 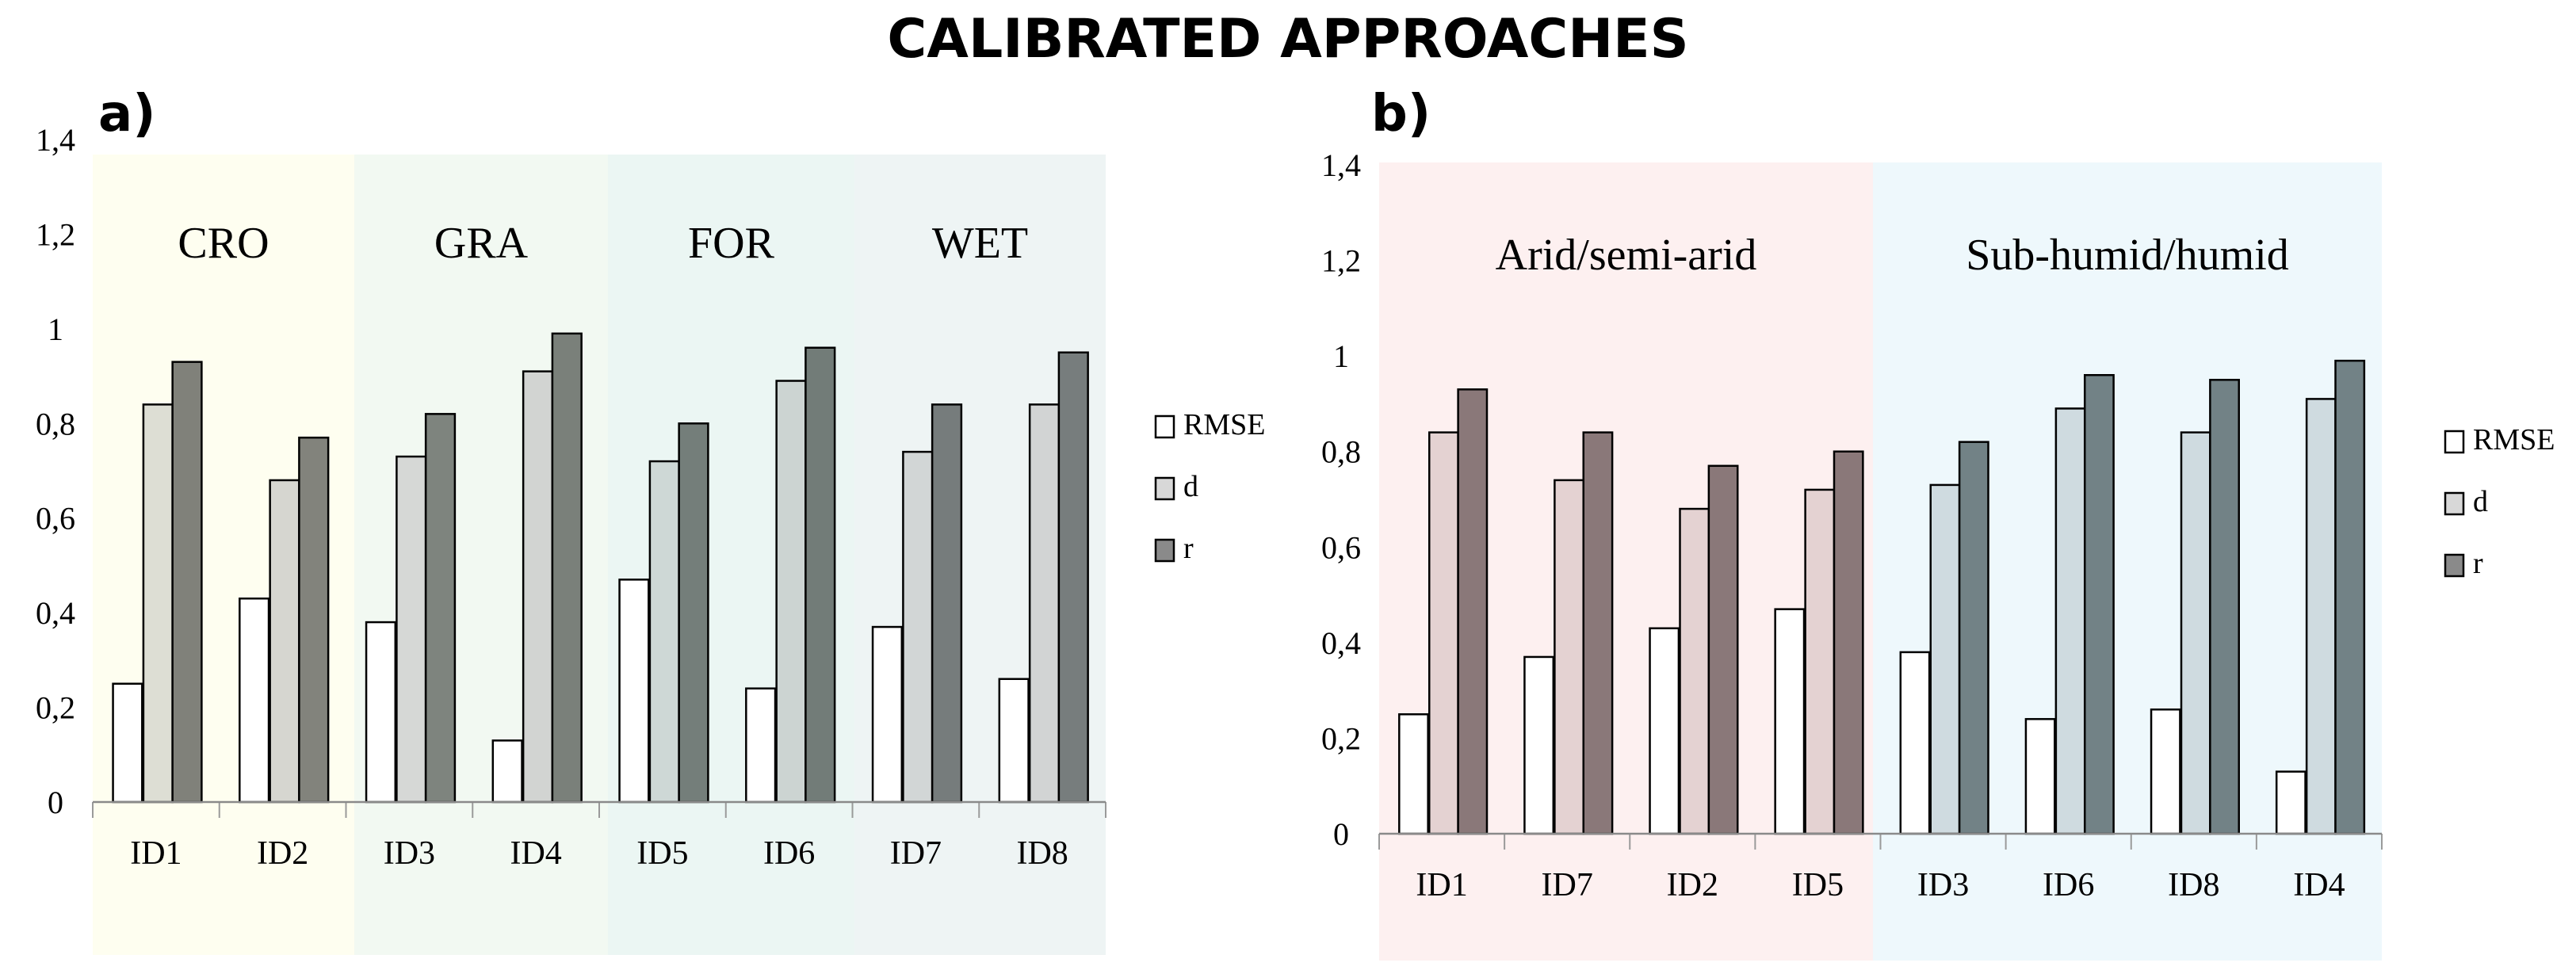 What do you see at coordinates (1401, 114) in the screenshot?
I see `panel-b-label: b)` at bounding box center [1401, 114].